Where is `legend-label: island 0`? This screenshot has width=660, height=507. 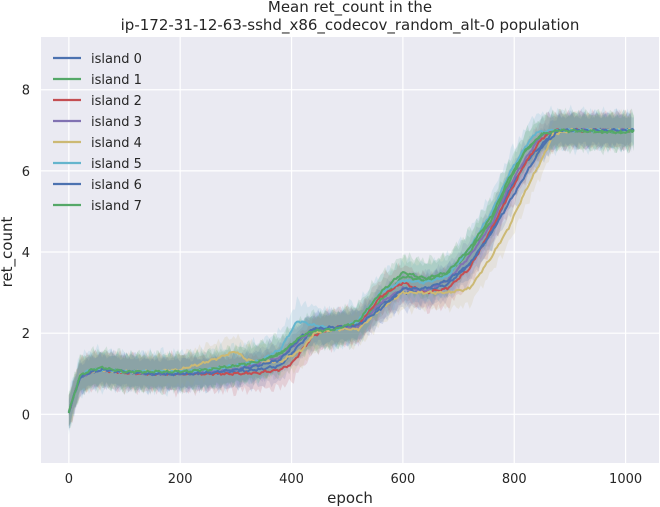 legend-label: island 0 is located at coordinates (116, 59).